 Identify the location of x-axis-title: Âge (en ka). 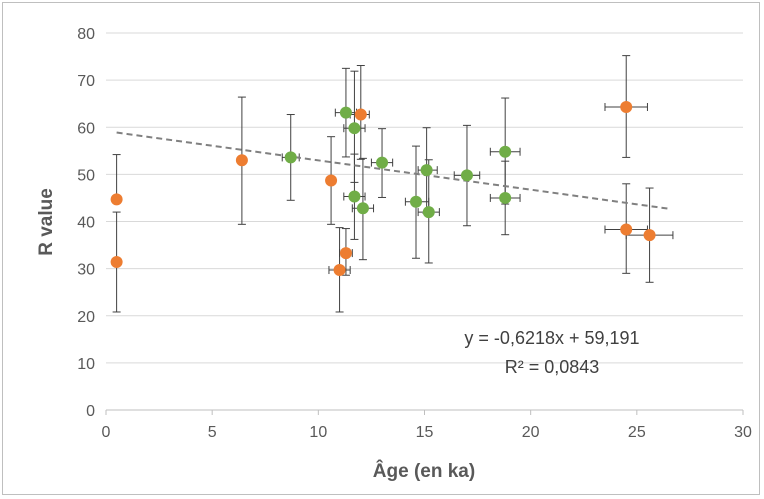
(424, 471).